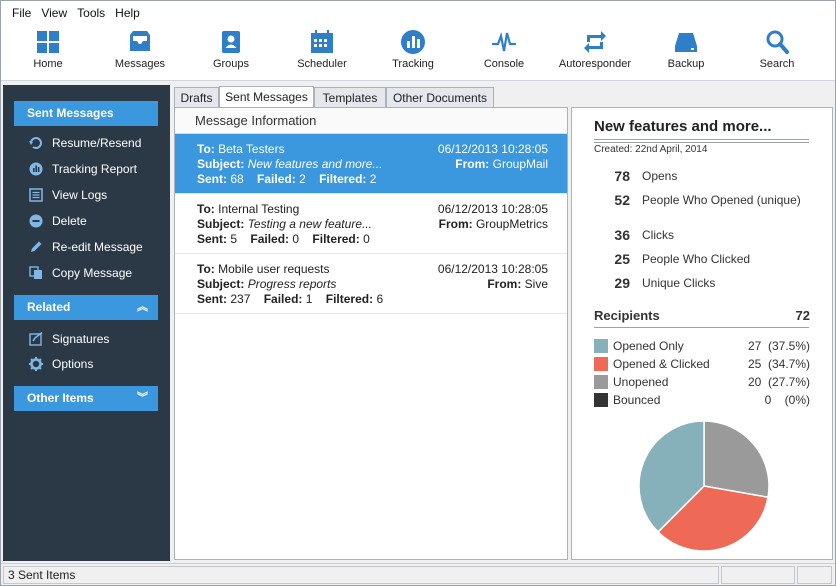  I want to click on stat-unique-clicks: 29 Unique Clicks, so click(654, 283).